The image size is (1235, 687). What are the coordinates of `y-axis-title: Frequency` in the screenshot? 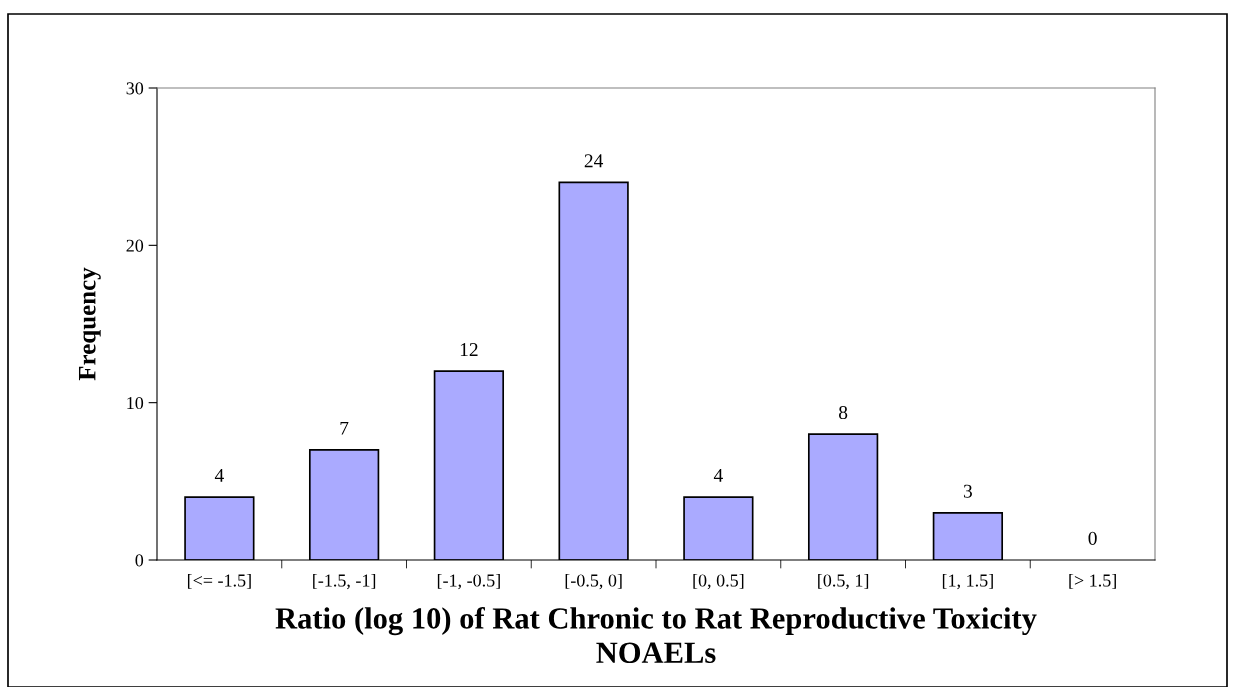 It's located at (89, 324).